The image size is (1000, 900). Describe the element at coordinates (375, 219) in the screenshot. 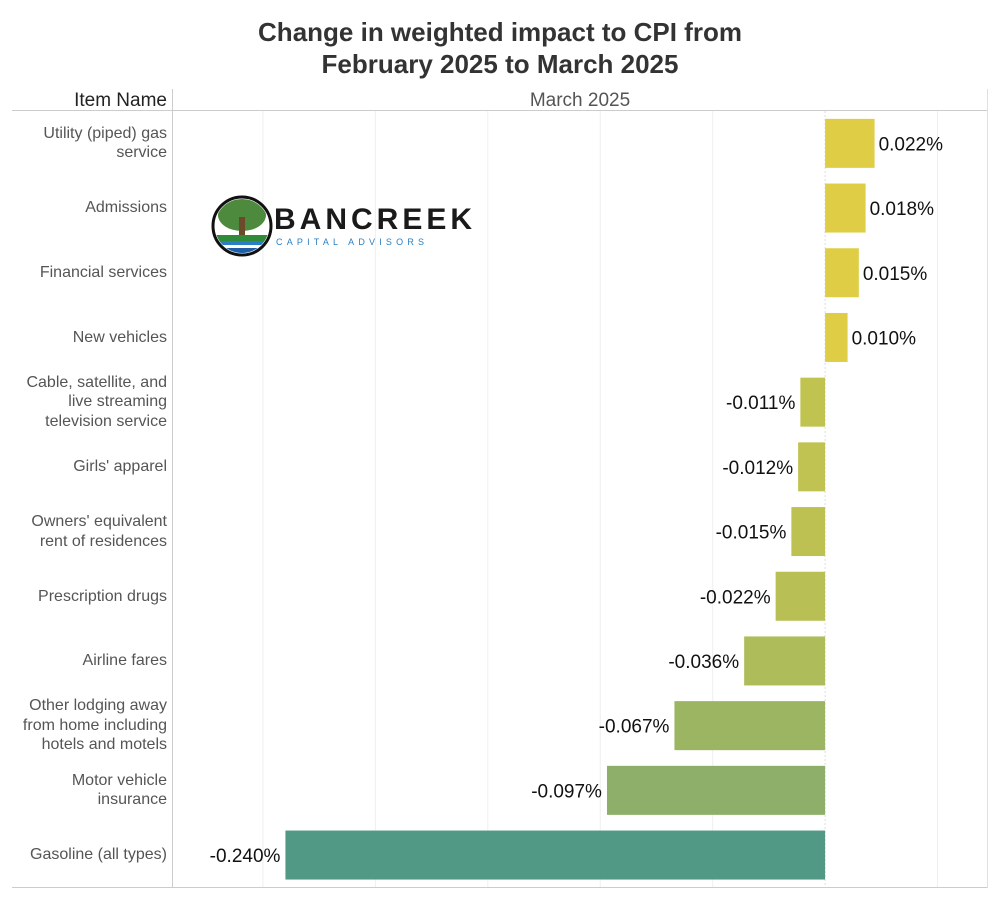

I see `logo-wordmark: BANCREEK` at that location.